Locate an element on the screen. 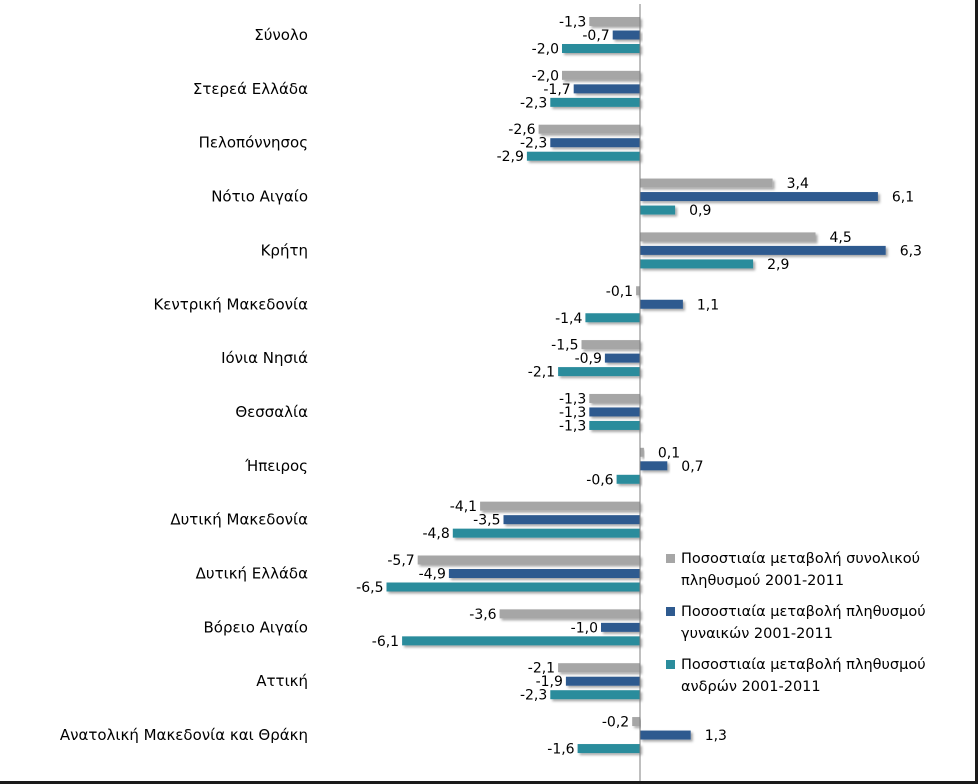  value-label-s2-1: -2,3 is located at coordinates (533, 103).